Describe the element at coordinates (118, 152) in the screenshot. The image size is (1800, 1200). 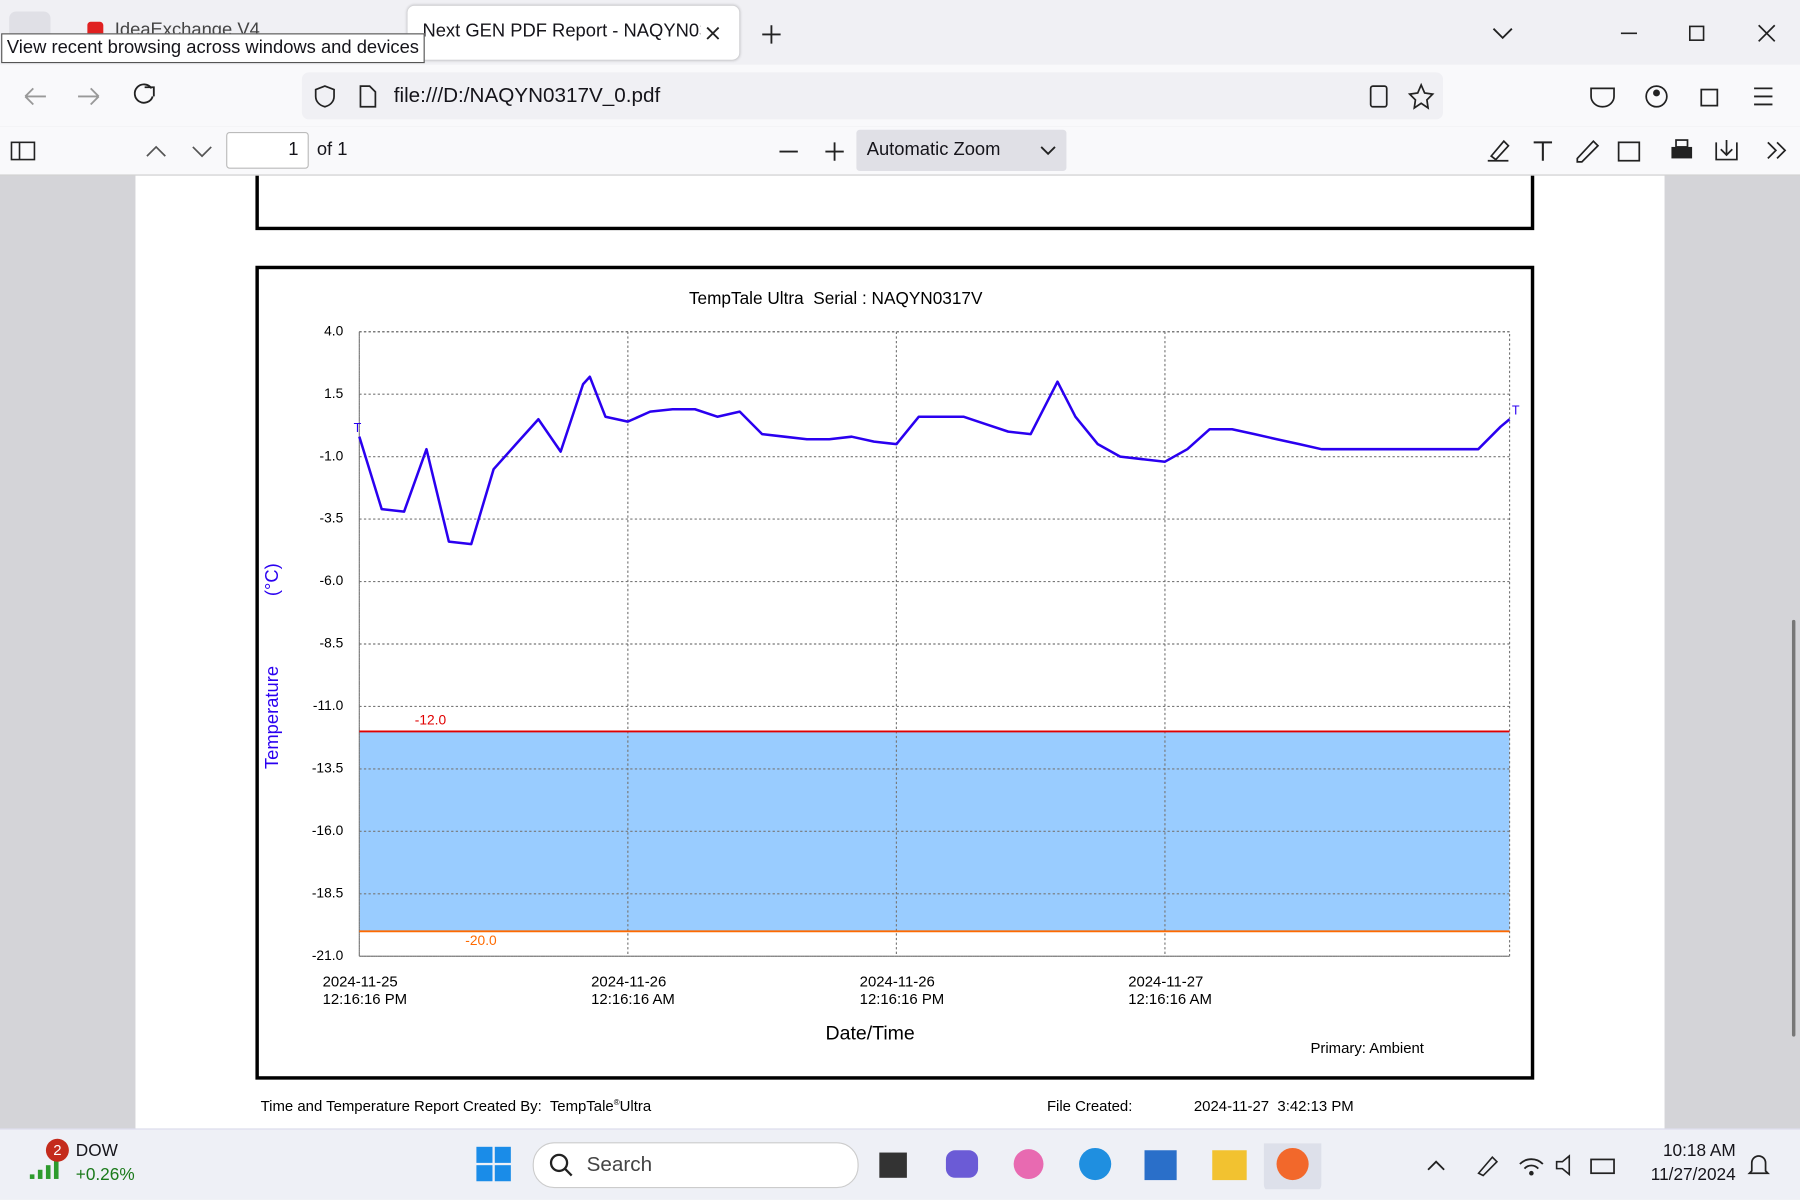
I see `sidebar-and-page-nav` at that location.